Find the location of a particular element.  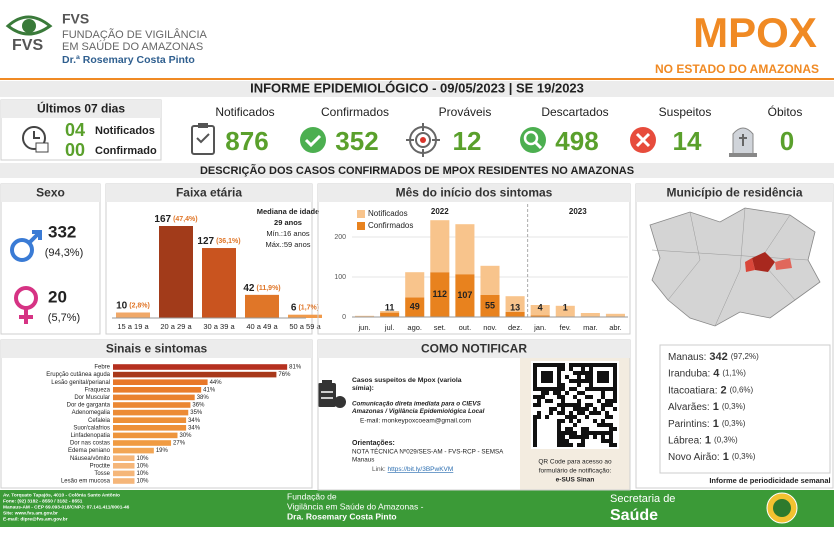

link: https://bit.ly/3BPwKVM is located at coordinates (421, 469).